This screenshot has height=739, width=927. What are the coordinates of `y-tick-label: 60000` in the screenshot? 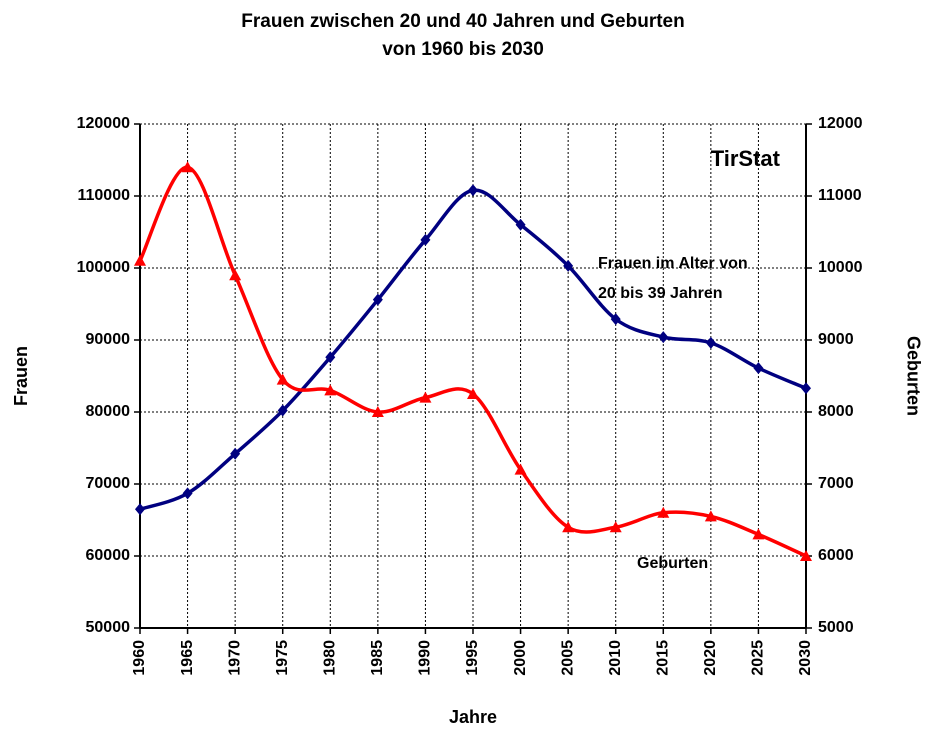 It's located at (108, 555).